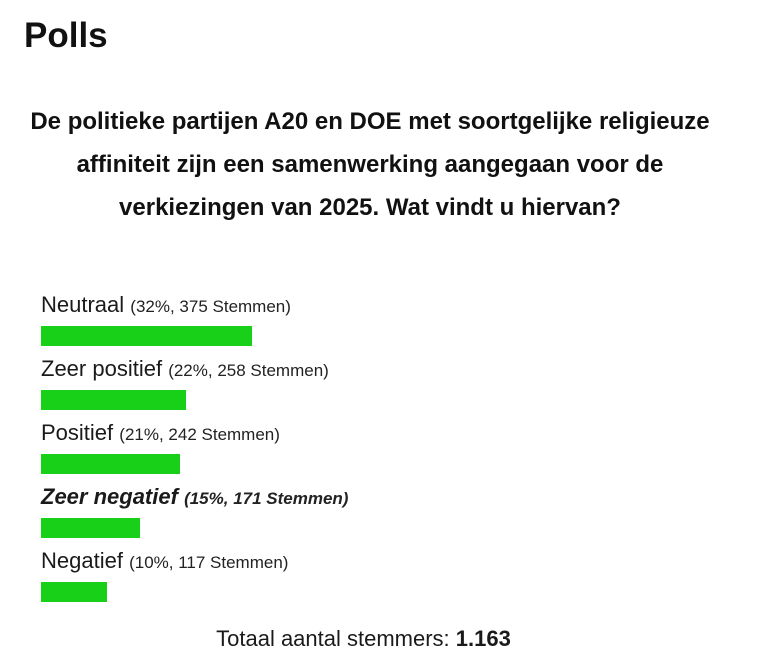 The image size is (759, 663). What do you see at coordinates (333, 638) in the screenshot?
I see `total-label: Totaal aantal stemmers:` at bounding box center [333, 638].